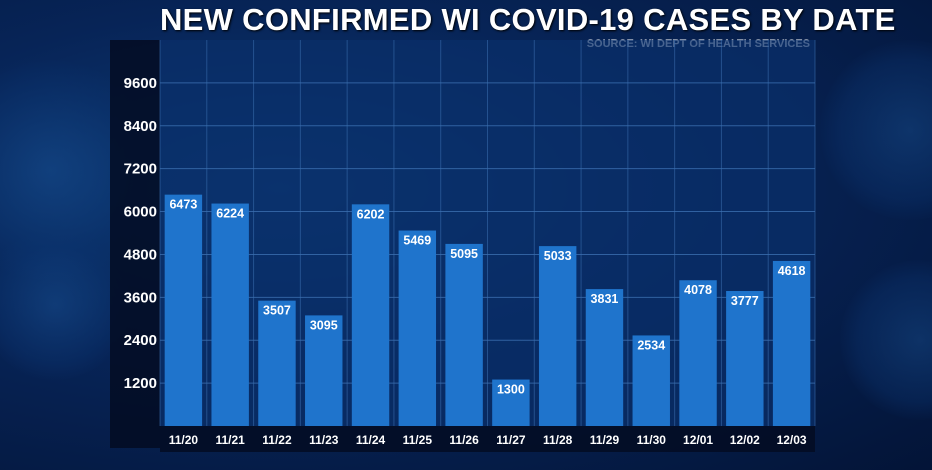 The width and height of the screenshot is (932, 470). What do you see at coordinates (651, 345) in the screenshot?
I see `data-label: 2534` at bounding box center [651, 345].